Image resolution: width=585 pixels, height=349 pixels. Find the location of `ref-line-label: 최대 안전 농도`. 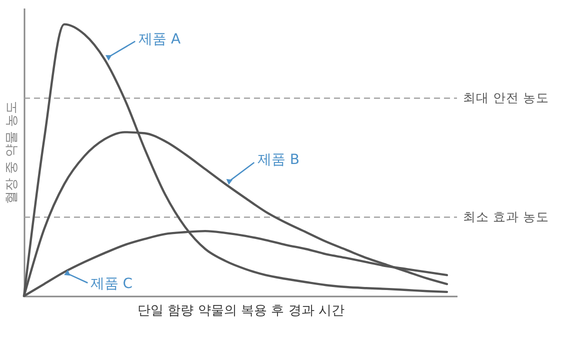

ref-line-label: 최대 안전 농도 is located at coordinates (506, 98).